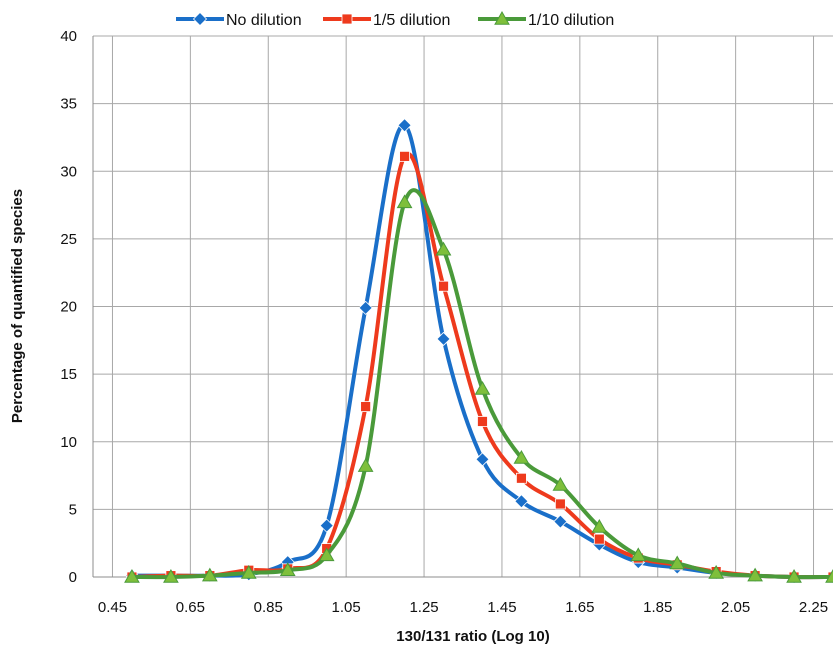 This screenshot has width=833, height=651. Describe the element at coordinates (268, 607) in the screenshot. I see `x-tick-label: 0.85` at that location.